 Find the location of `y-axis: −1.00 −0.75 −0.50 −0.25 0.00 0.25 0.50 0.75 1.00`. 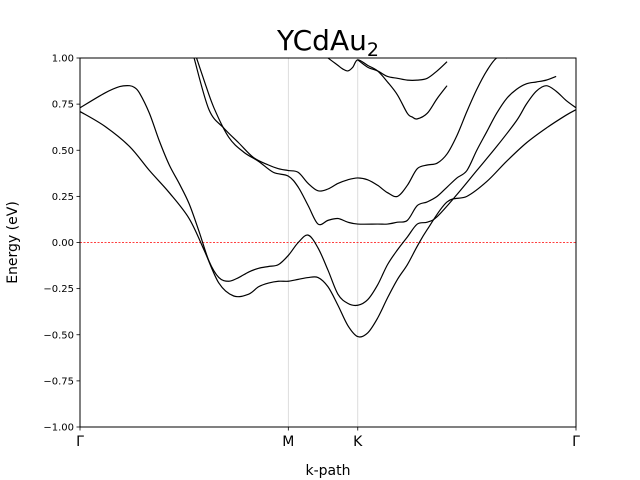

y-axis: −1.00 −0.75 −0.50 −0.25 0.00 0.25 0.50 0.75 1.00 is located at coordinates (61, 244).